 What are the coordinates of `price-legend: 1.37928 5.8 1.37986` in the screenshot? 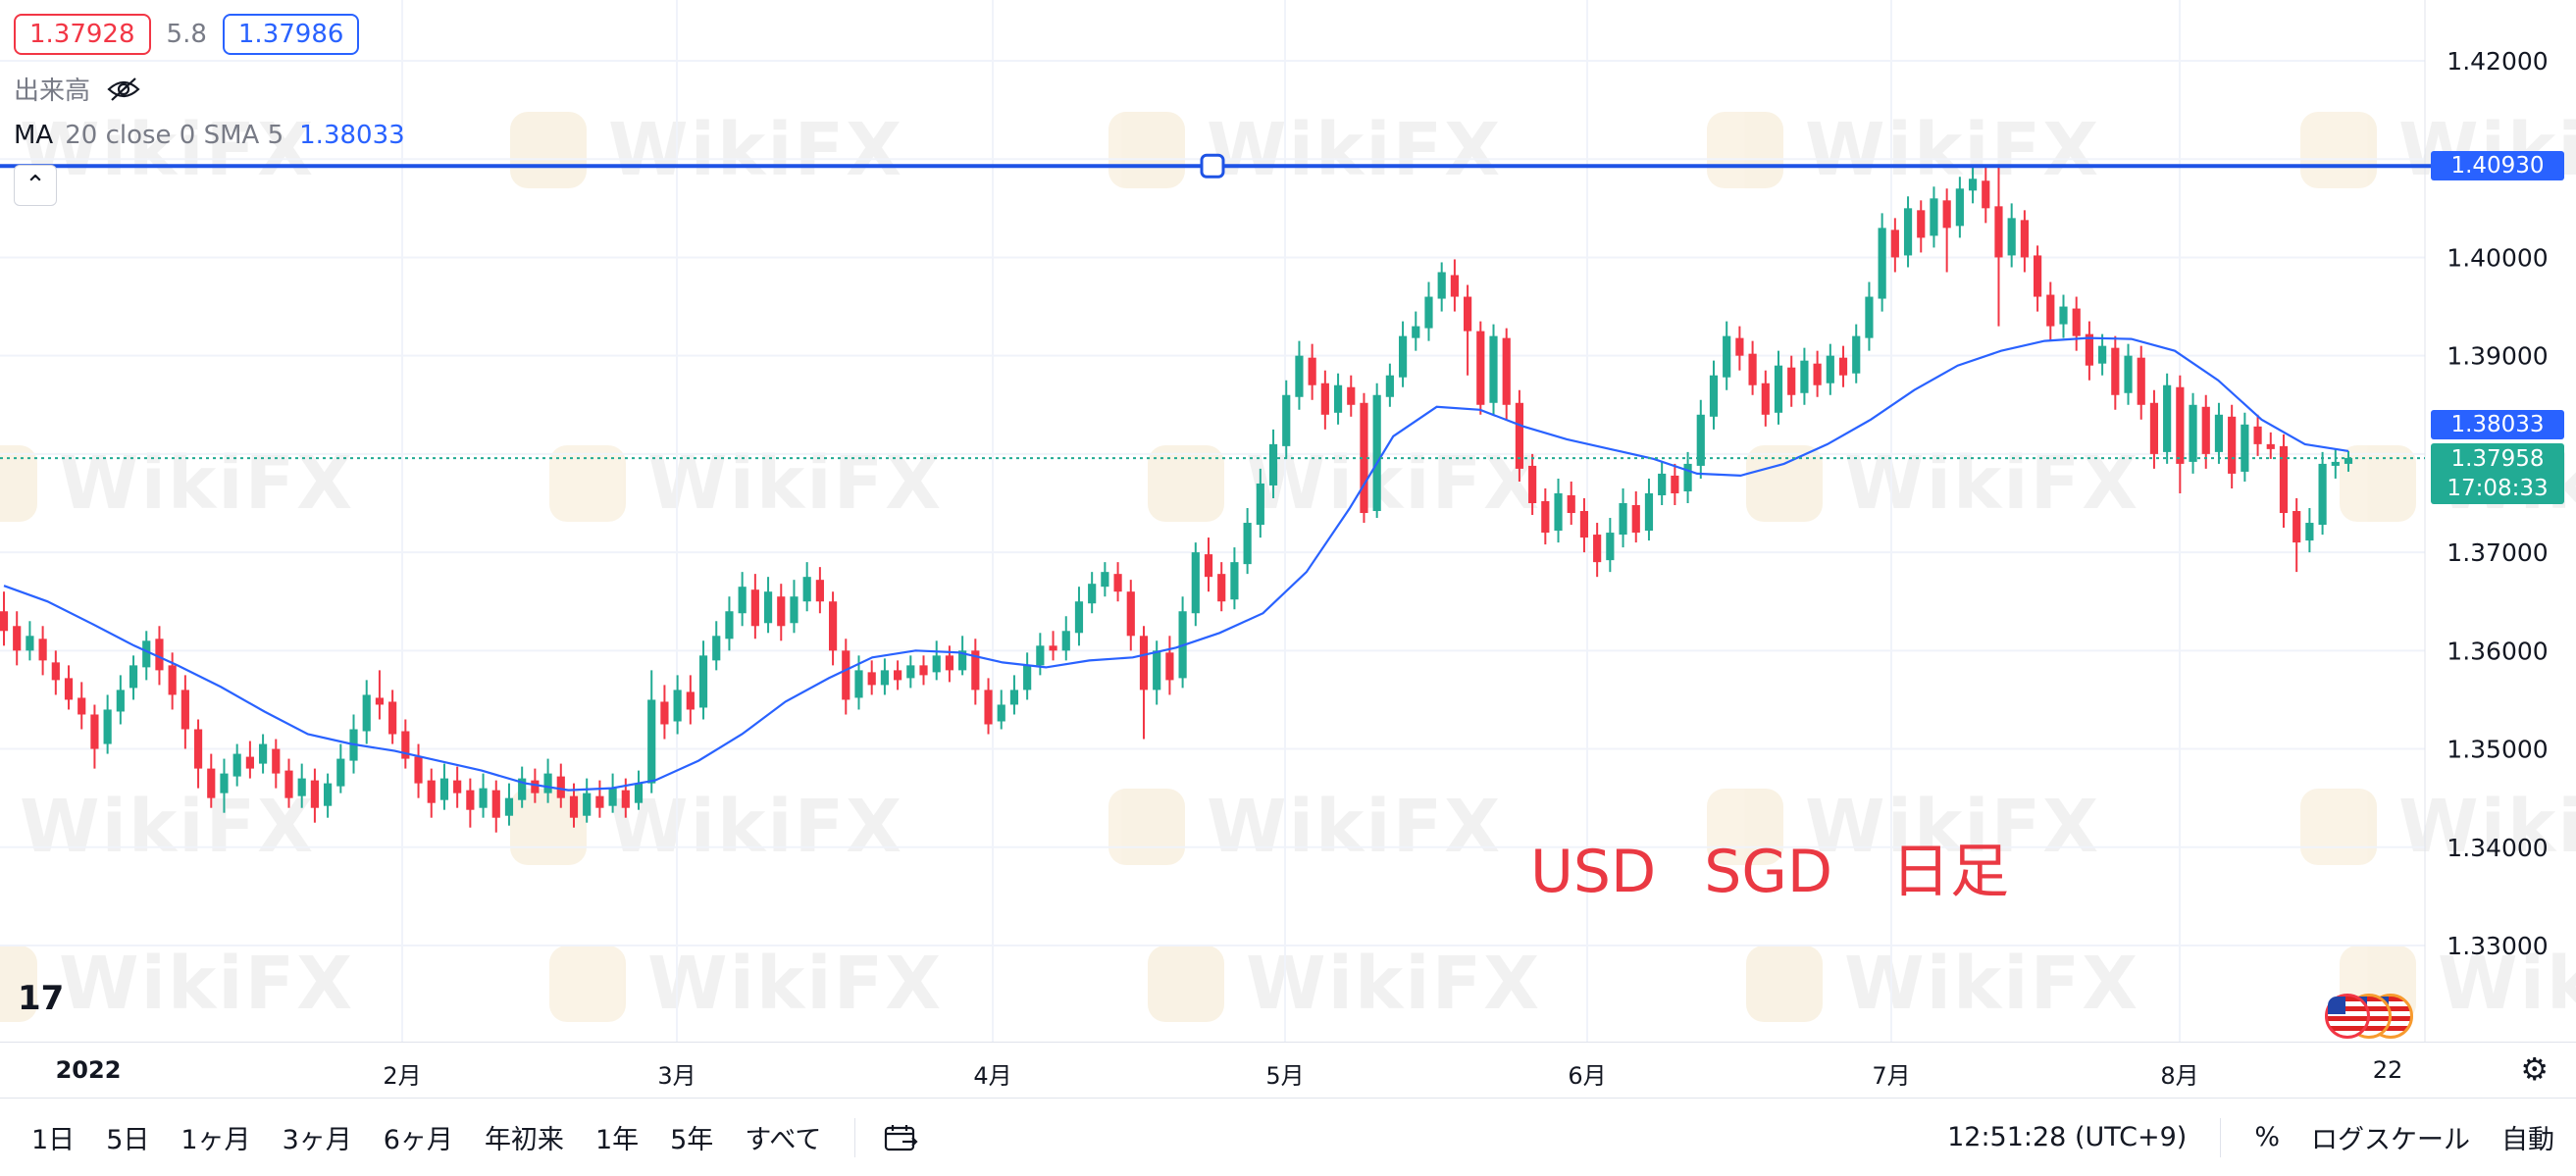 It's located at (187, 35).